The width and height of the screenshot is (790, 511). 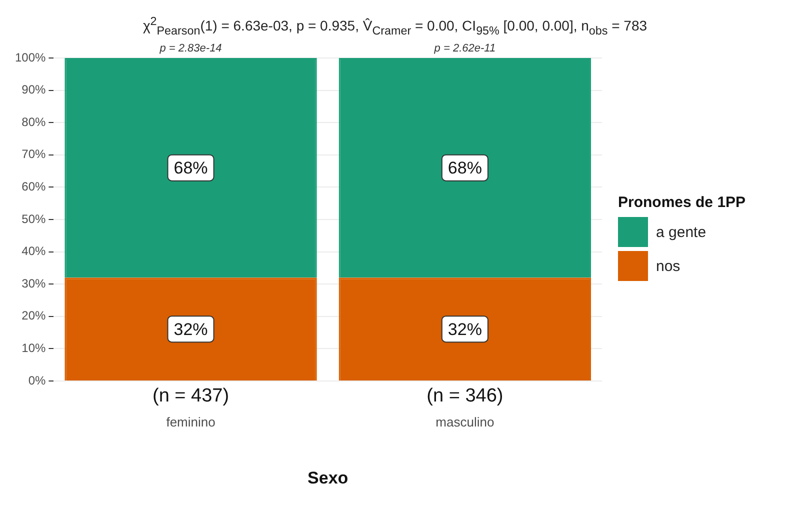 What do you see at coordinates (34, 89) in the screenshot?
I see `y-tick-label: 90%` at bounding box center [34, 89].